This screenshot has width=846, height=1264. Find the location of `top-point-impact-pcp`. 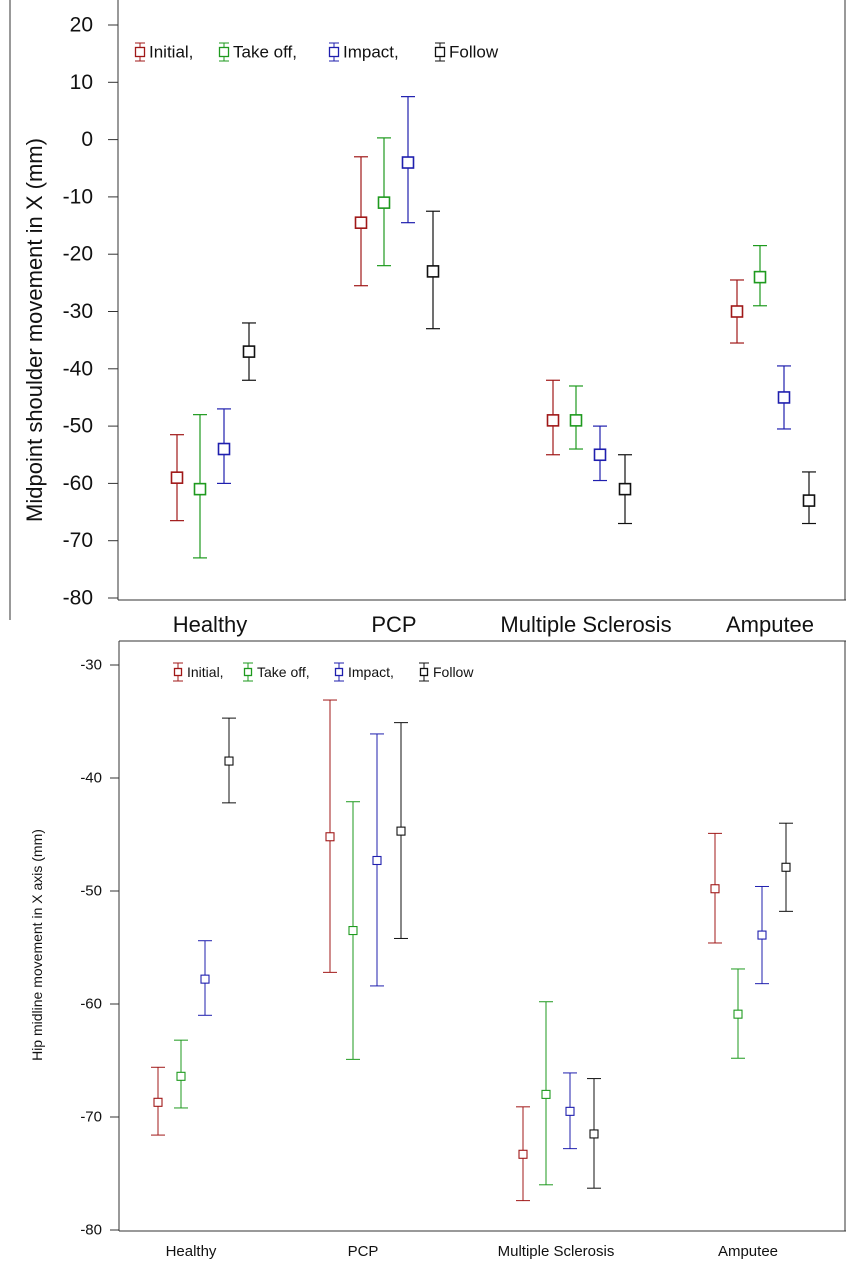

top-point-impact-pcp is located at coordinates (408, 162).